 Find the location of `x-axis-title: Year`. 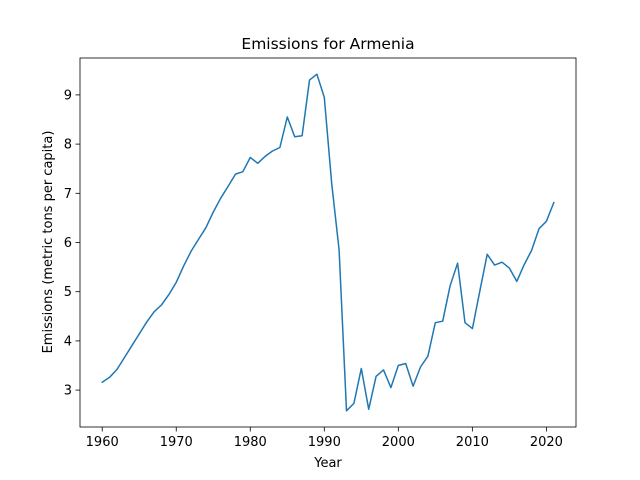

x-axis-title: Year is located at coordinates (327, 463).